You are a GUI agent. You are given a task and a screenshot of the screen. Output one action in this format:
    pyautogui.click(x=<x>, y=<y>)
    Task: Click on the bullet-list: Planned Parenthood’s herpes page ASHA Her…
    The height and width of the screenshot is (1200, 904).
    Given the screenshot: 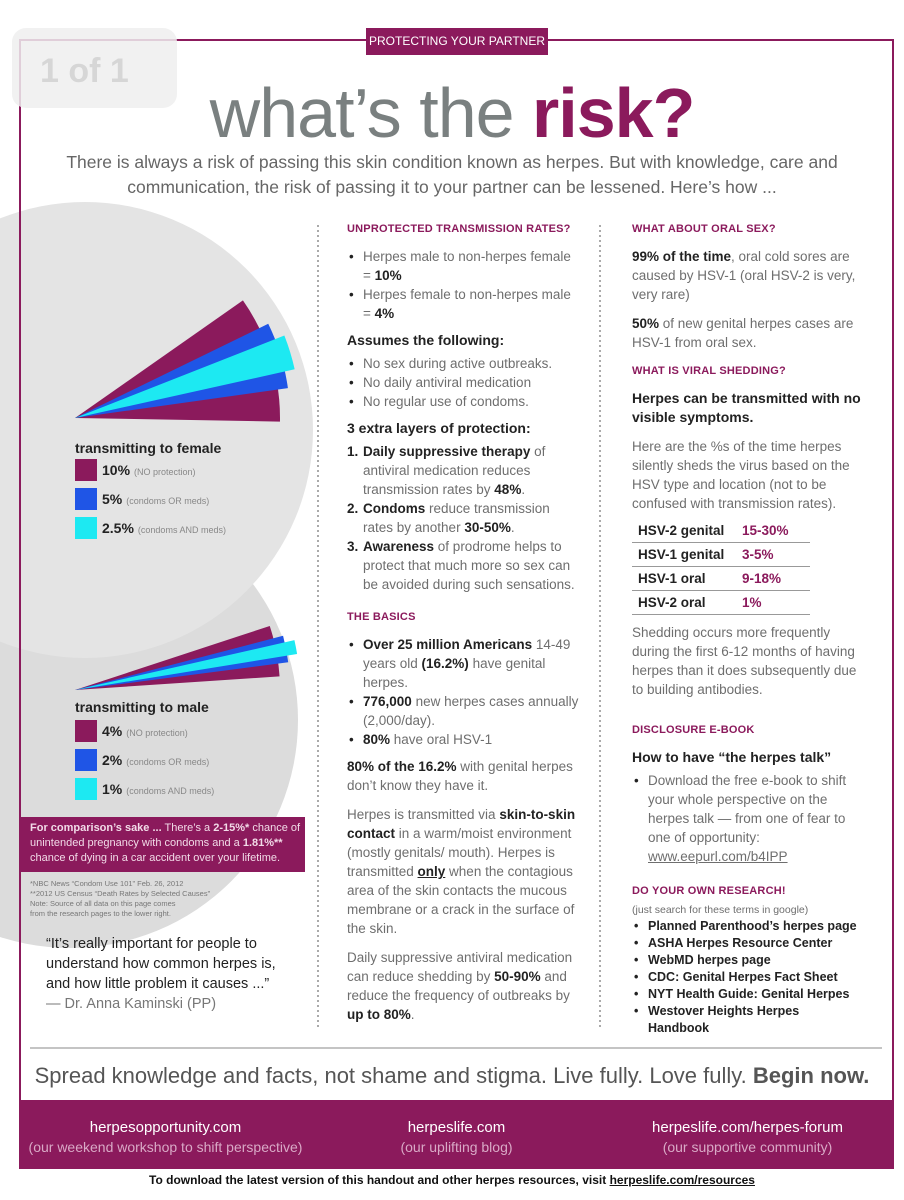 What is the action you would take?
    pyautogui.click(x=747, y=977)
    